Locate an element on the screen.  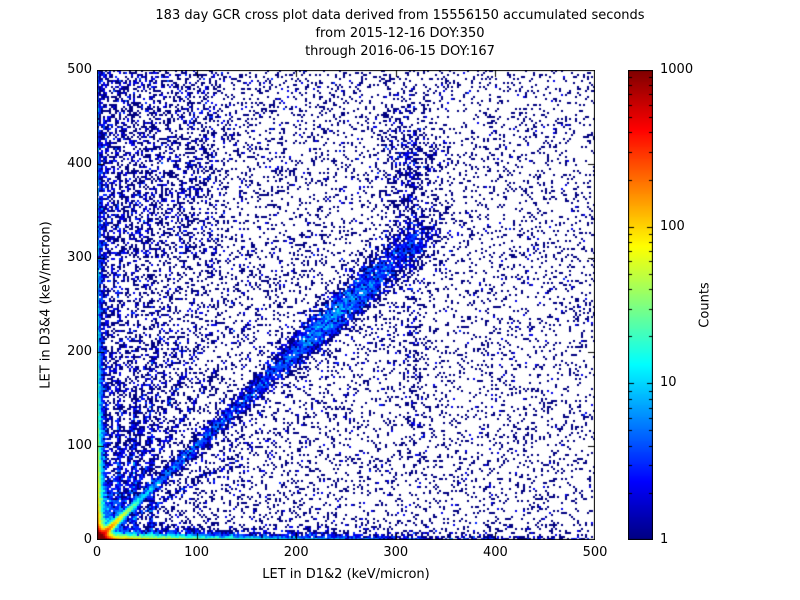
y-tick-label: 200 is located at coordinates (79, 351).